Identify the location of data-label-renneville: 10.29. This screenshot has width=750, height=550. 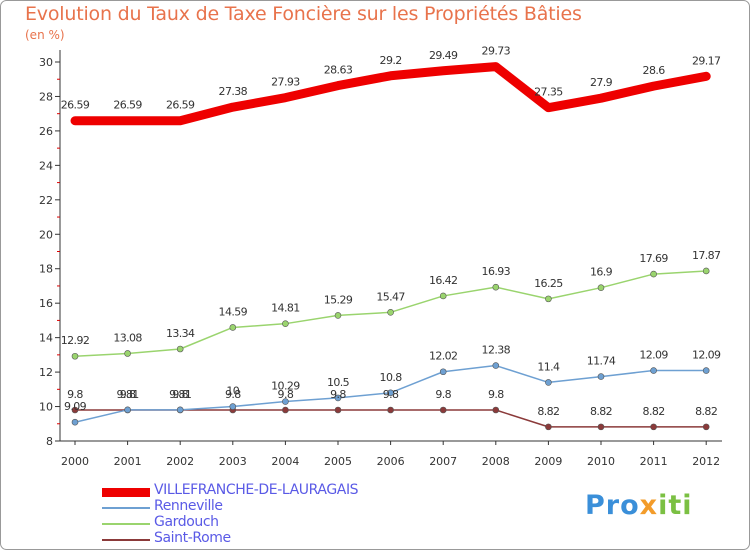
(285, 386).